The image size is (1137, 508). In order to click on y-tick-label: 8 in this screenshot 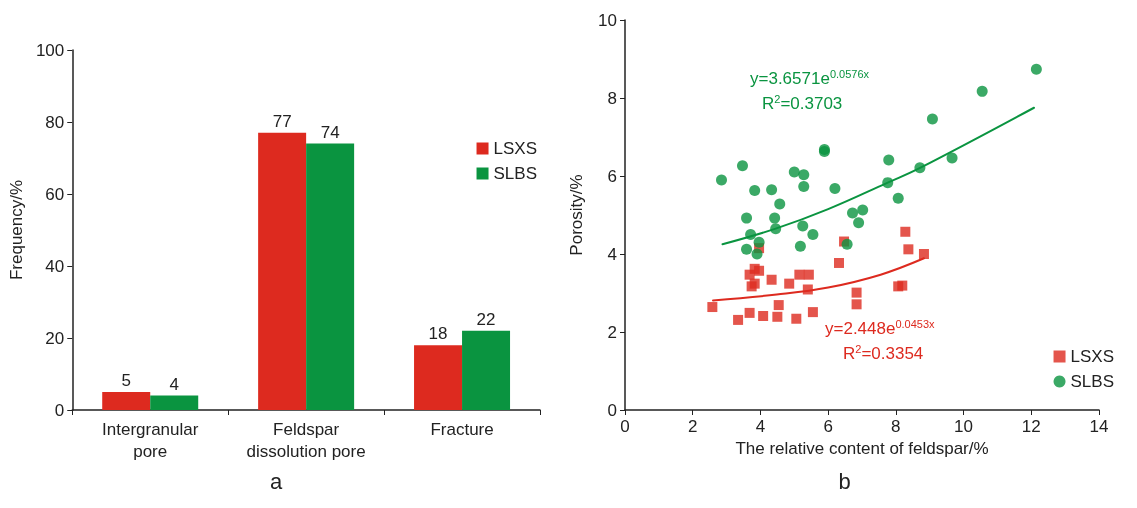, I will do `click(612, 98)`.